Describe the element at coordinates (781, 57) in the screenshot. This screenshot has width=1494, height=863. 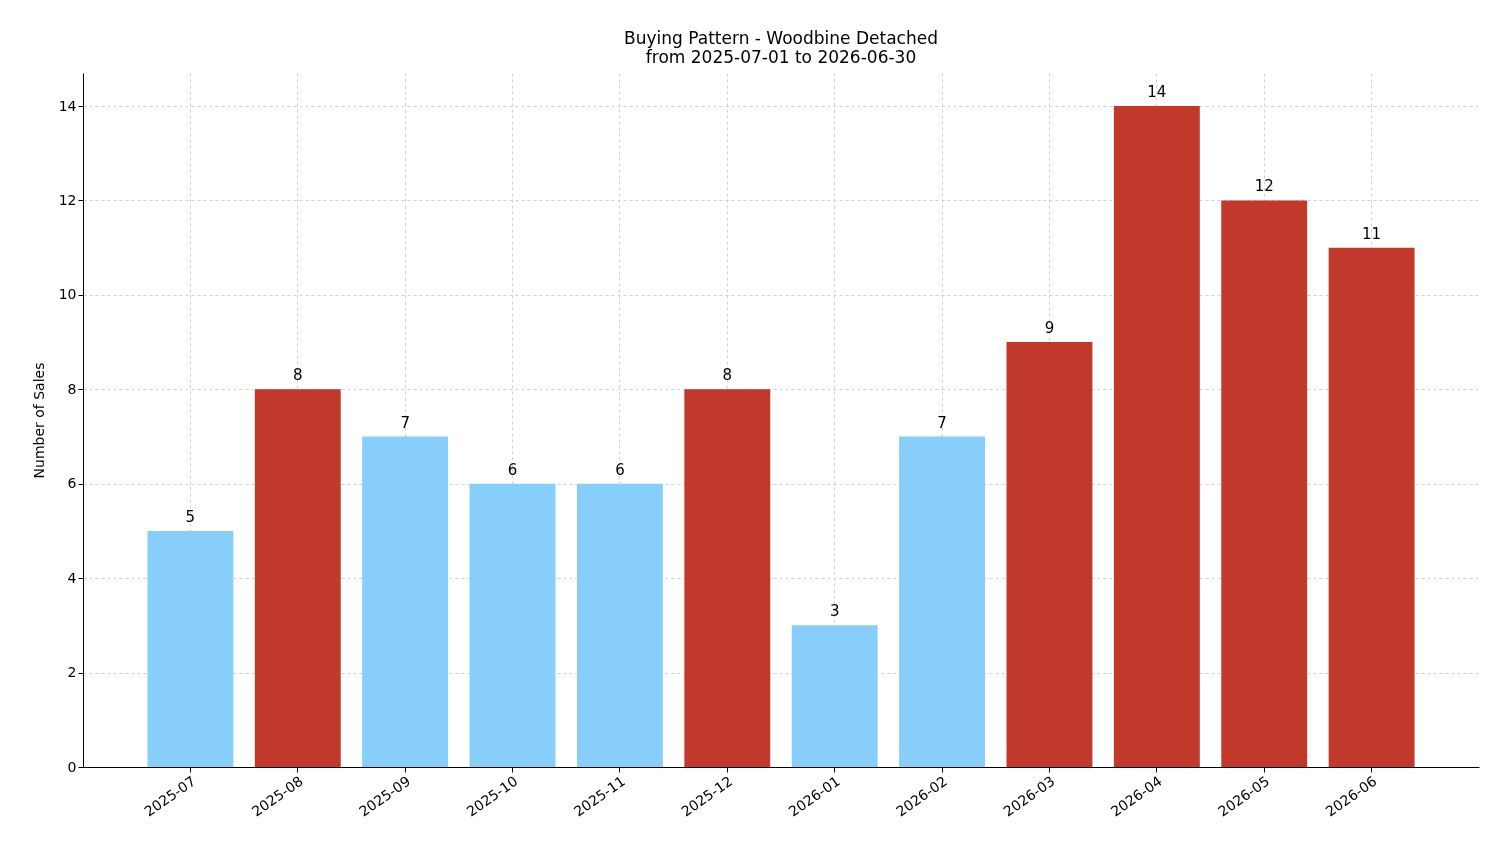
I see `chart-subtitle: from 2025-07-01 to 2026-06-30` at that location.